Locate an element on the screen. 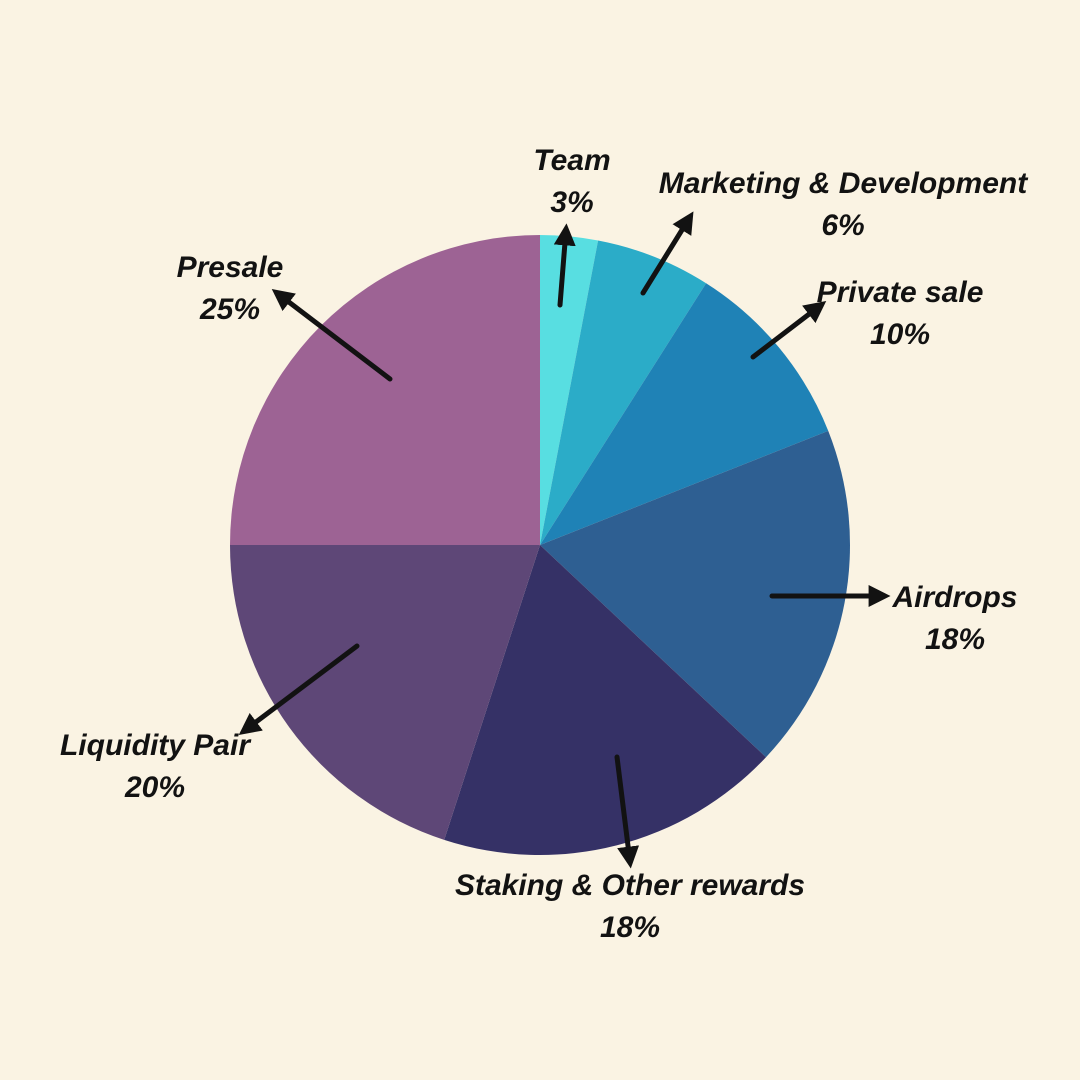  callout-private-sale: Private sale 10% is located at coordinates (867, 318).